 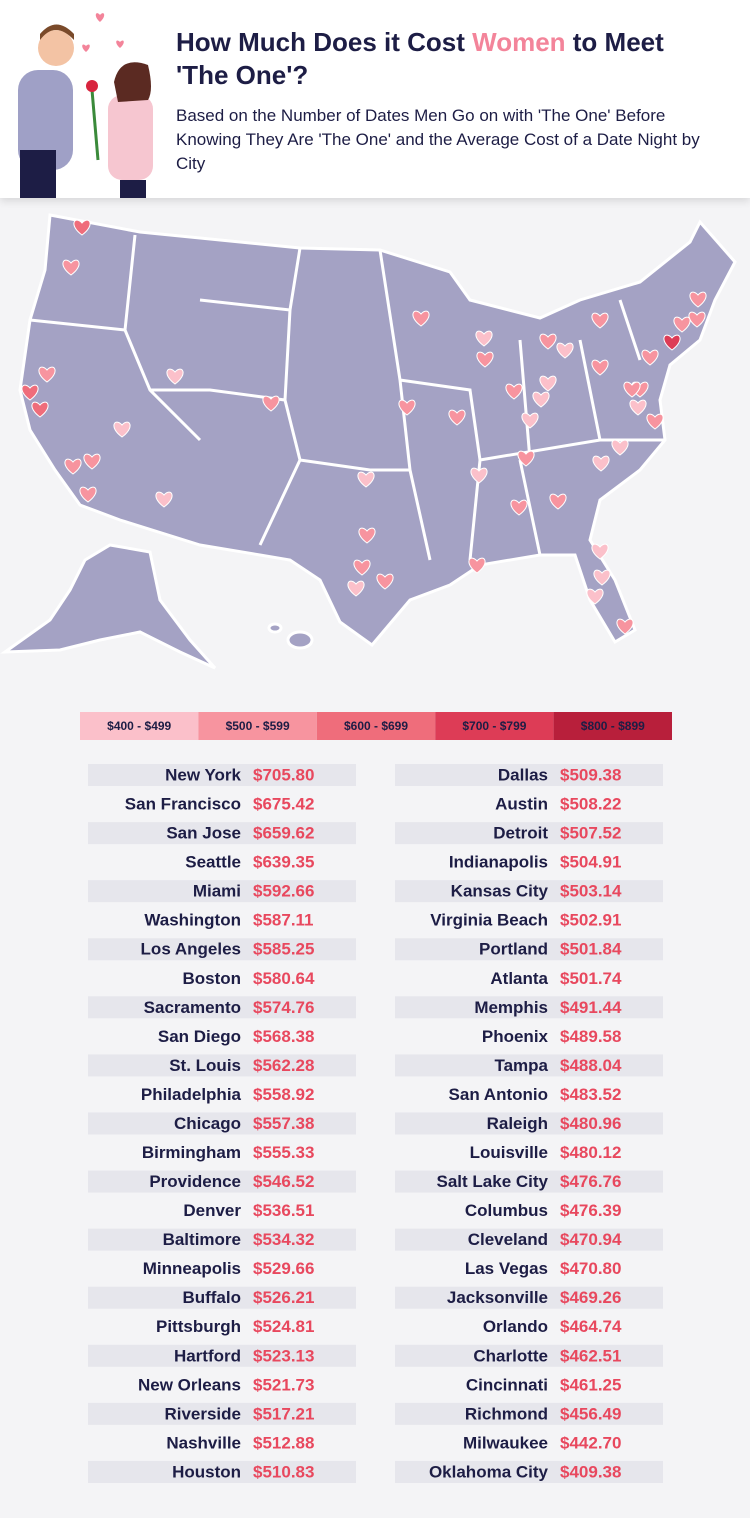 What do you see at coordinates (498, 1094) in the screenshot?
I see `city: San Antonio` at bounding box center [498, 1094].